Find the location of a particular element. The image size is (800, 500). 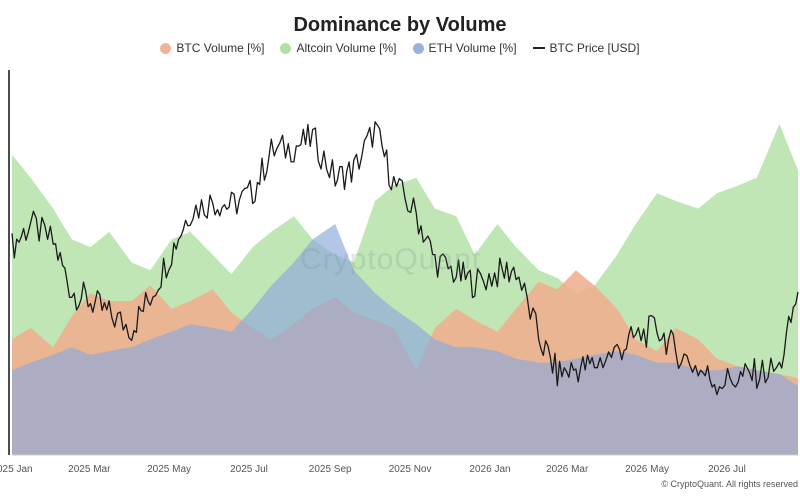

legend-swatch-altcoin-volume is located at coordinates (286, 48).